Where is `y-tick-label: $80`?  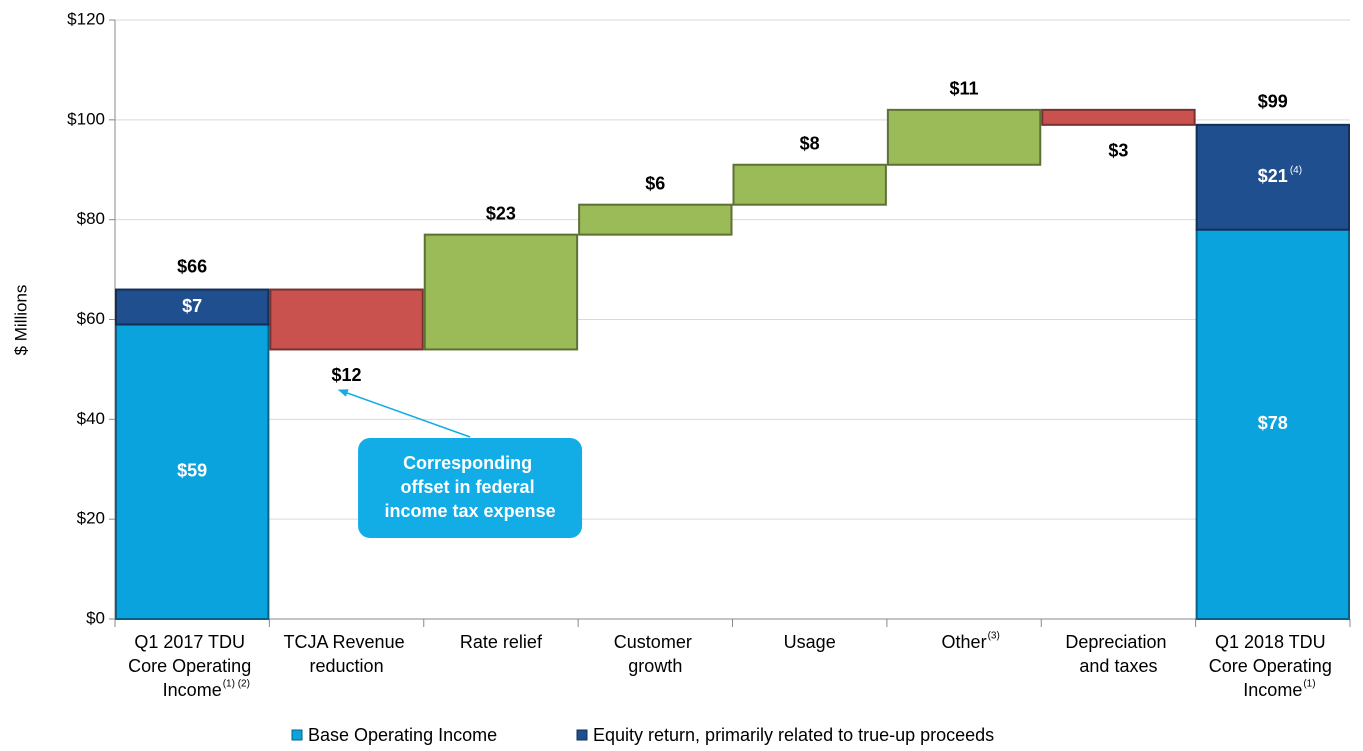 y-tick-label: $80 is located at coordinates (91, 218).